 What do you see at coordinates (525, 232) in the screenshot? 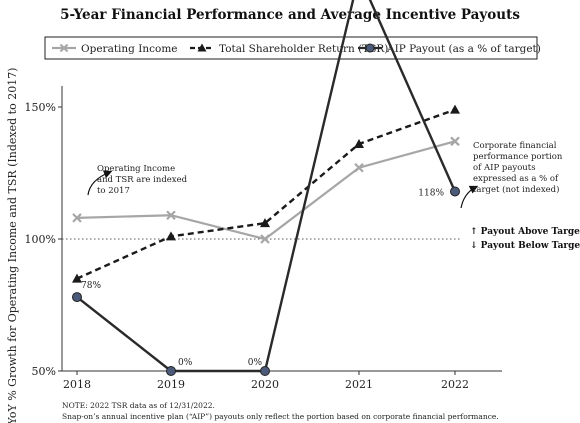
I see `payout-above-target: ↑ Payout Above Target` at bounding box center [525, 232].